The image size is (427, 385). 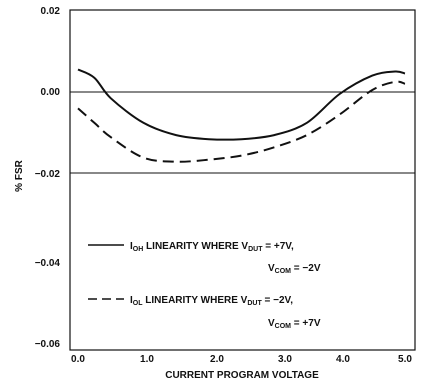 I want to click on legend-iol-vcom: VCOM = +7V, so click(x=294, y=324).